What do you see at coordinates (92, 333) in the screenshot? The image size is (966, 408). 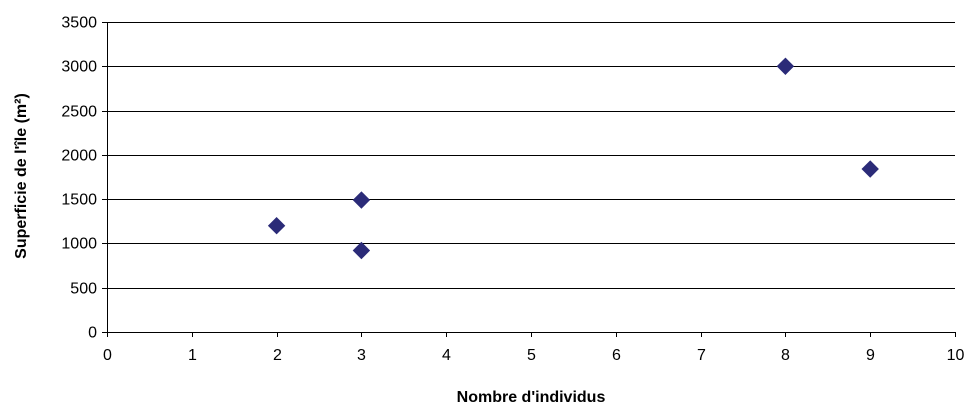 I see `y-tick-label-0: 0` at bounding box center [92, 333].